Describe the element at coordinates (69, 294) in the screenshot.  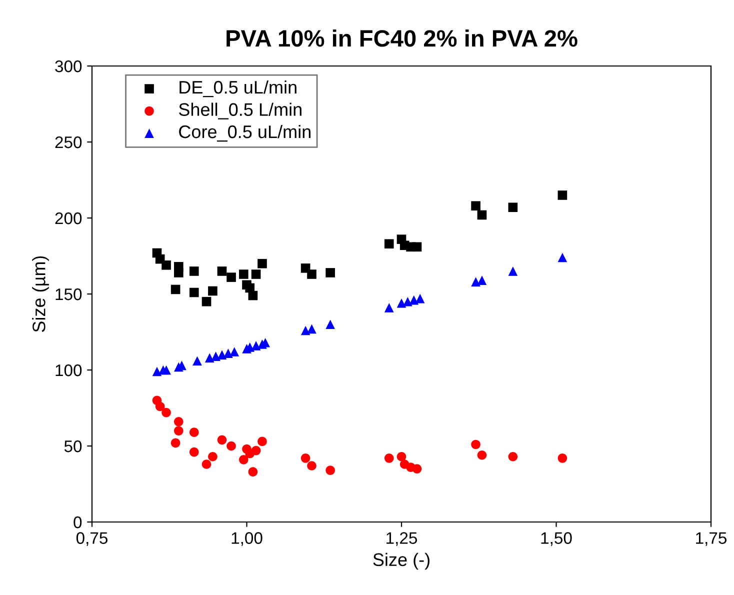
I see `y-tick-label: 150` at that location.